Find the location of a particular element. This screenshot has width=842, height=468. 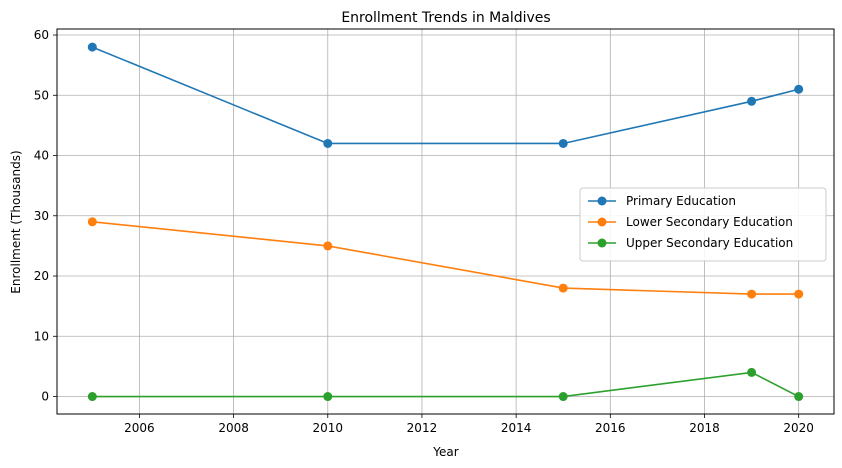

legend-label: Upper Secondary Education is located at coordinates (709, 243).